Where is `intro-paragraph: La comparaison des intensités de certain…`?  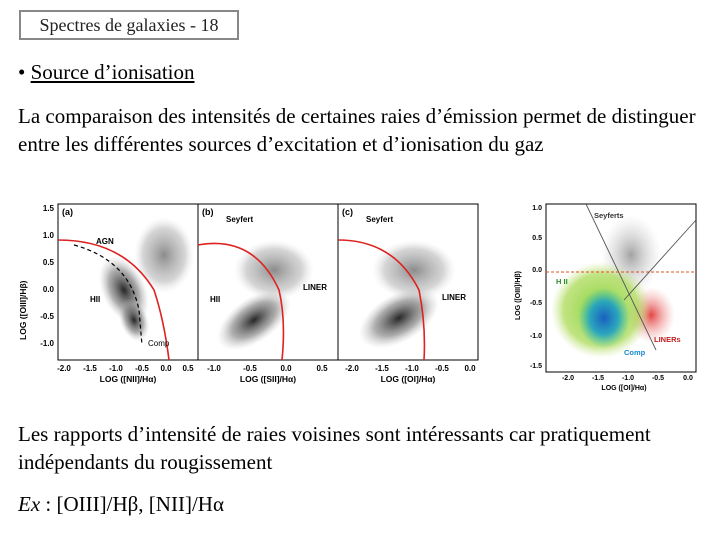
intro-paragraph: La comparaison des intensités de certain… is located at coordinates (357, 130).